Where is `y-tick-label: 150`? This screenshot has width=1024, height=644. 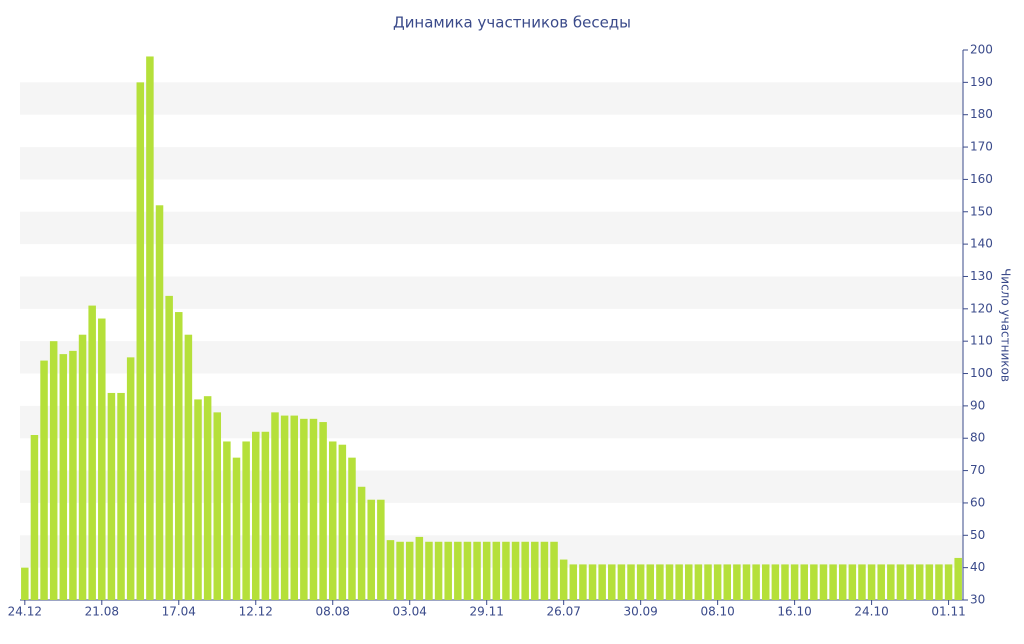 y-tick-label: 150 is located at coordinates (981, 211).